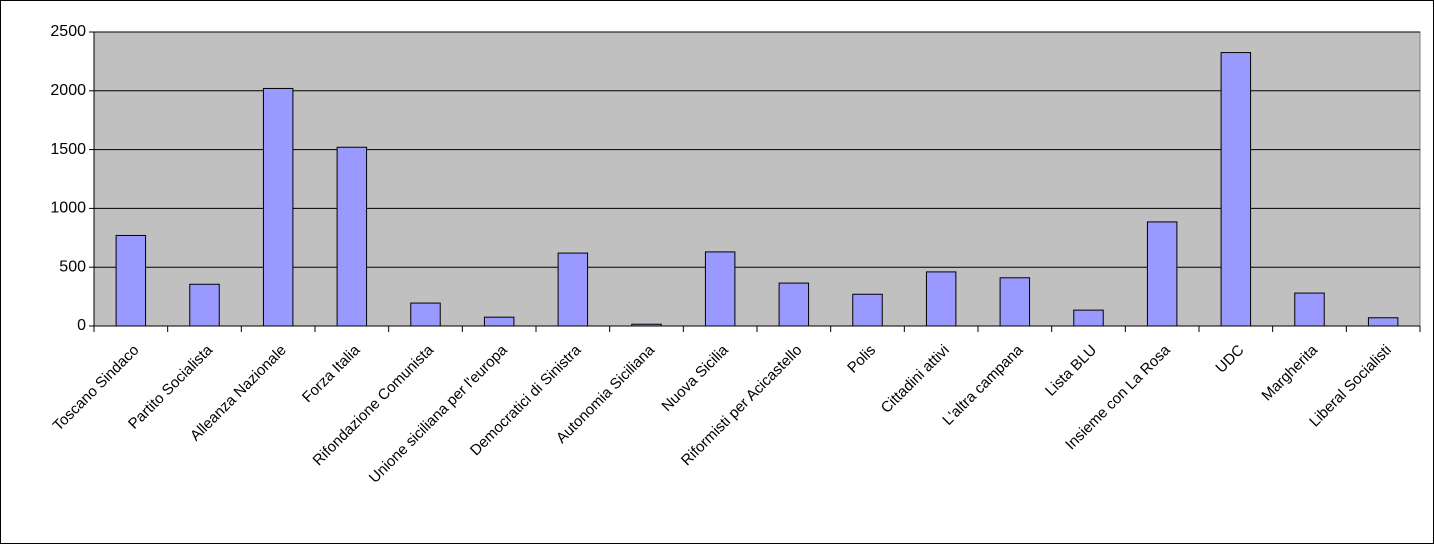 This screenshot has width=1434, height=544. I want to click on y-tick-label: 1500, so click(68, 149).